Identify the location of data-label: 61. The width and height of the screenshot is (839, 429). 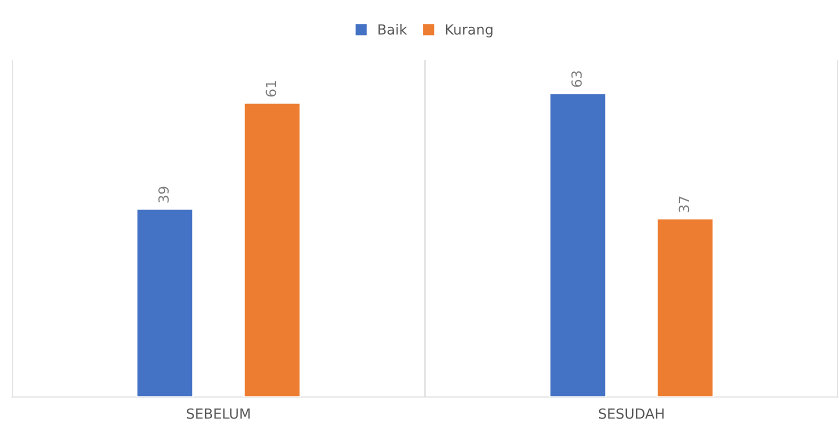
(271, 89).